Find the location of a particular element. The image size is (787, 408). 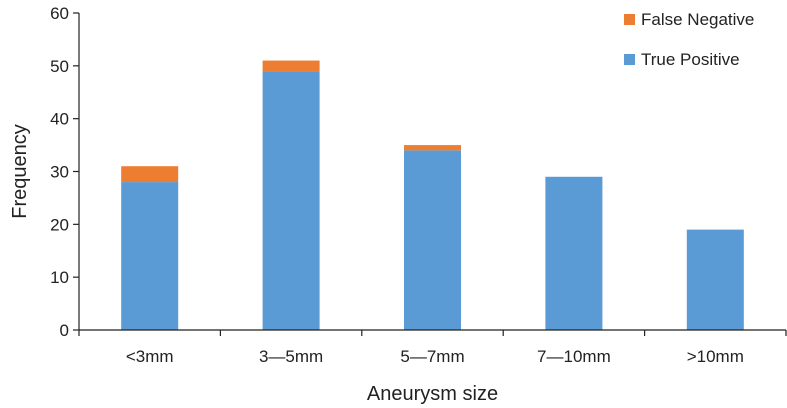

x-tick-label: 3—5mm is located at coordinates (291, 356).